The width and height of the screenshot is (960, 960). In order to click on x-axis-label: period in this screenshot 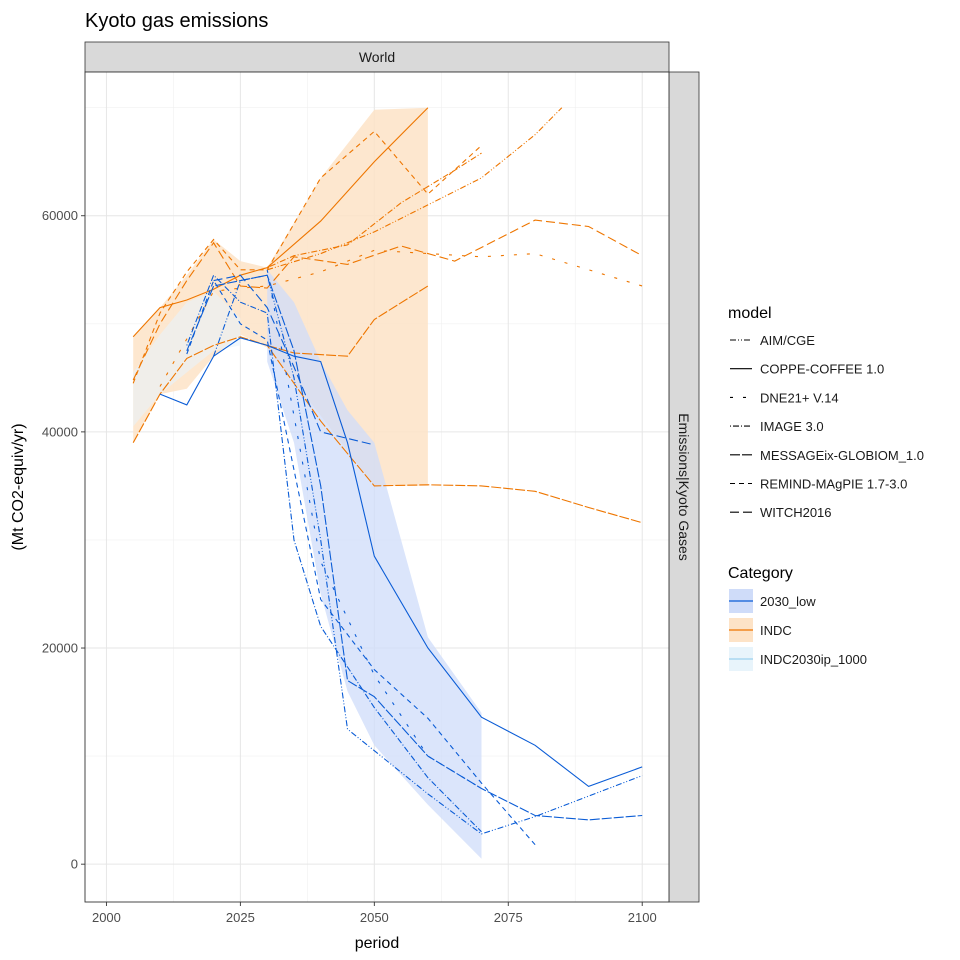, I will do `click(377, 943)`.